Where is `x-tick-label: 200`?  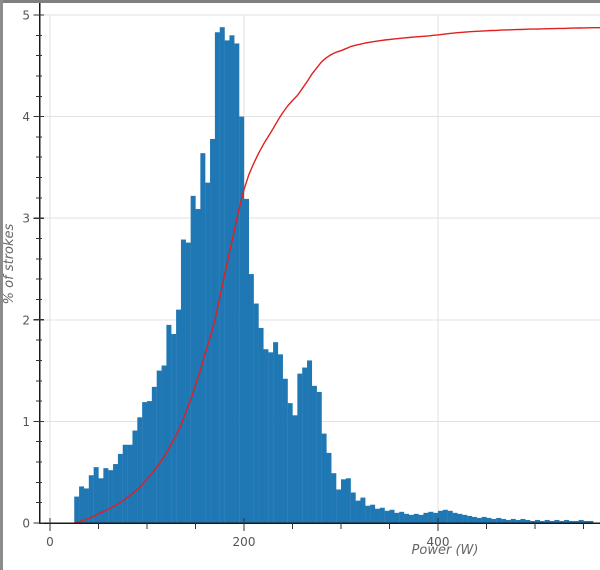
x-tick-label: 200 is located at coordinates (244, 542).